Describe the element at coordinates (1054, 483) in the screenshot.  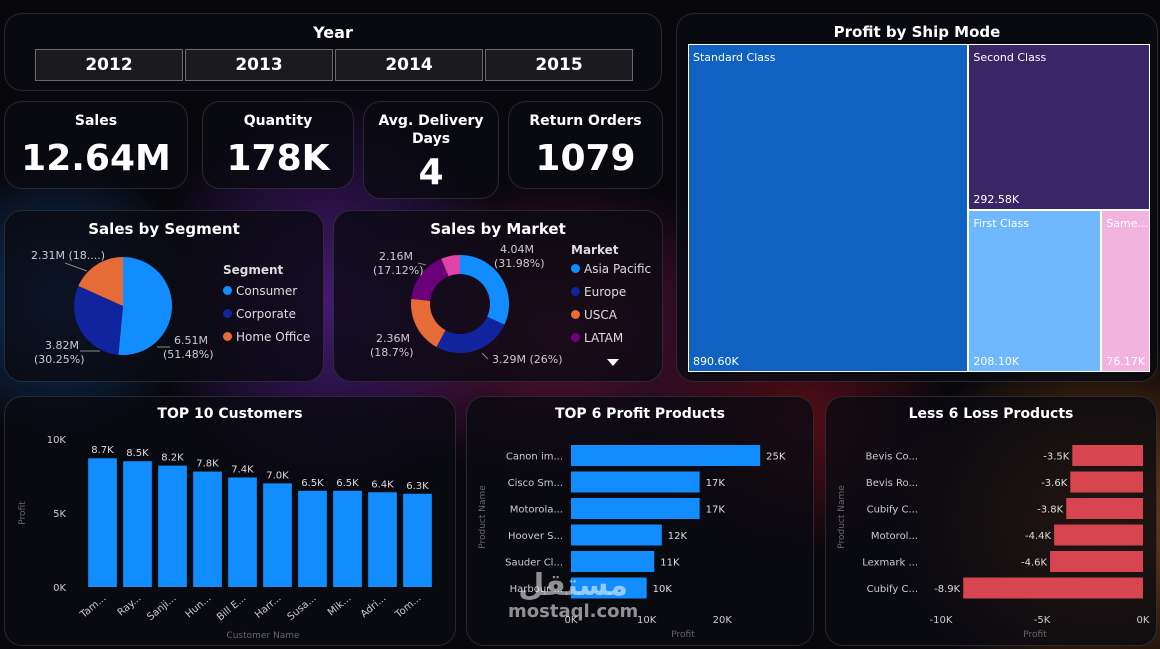
I see `data-label: -3.6K` at that location.